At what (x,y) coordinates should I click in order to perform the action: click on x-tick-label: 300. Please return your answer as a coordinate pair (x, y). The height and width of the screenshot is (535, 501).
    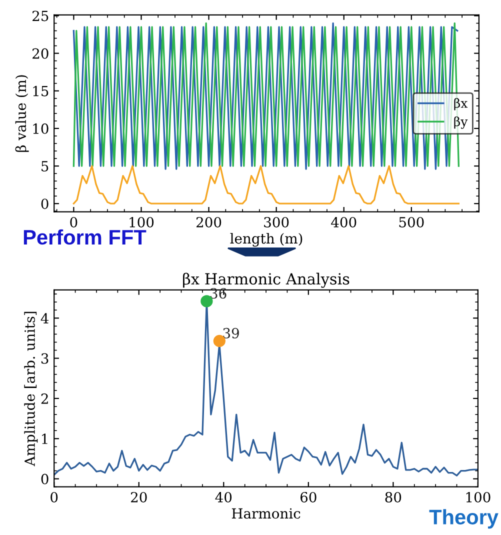
    Looking at the image, I should click on (276, 222).